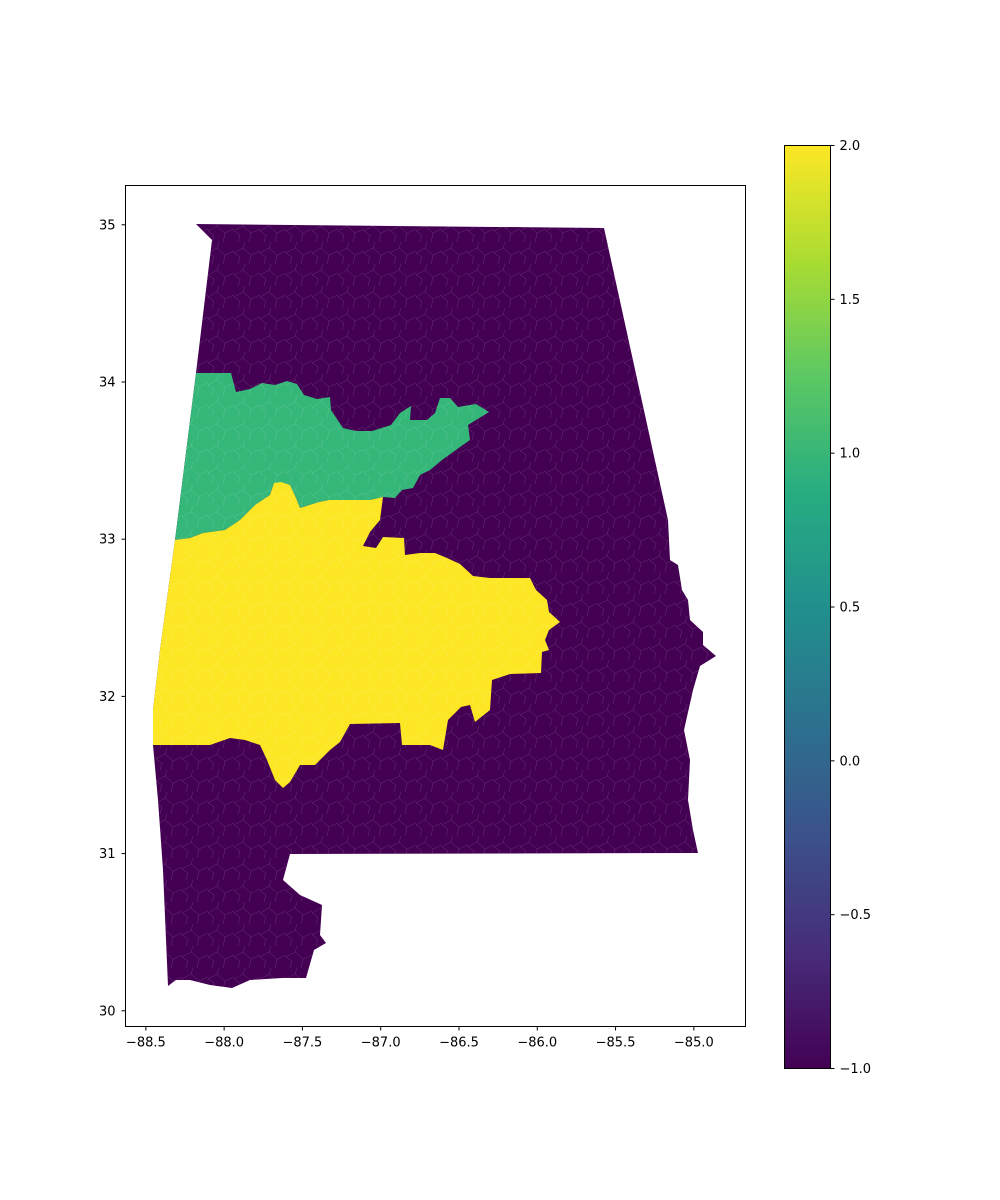  What do you see at coordinates (107, 697) in the screenshot?
I see `y-tick-label: 32` at bounding box center [107, 697].